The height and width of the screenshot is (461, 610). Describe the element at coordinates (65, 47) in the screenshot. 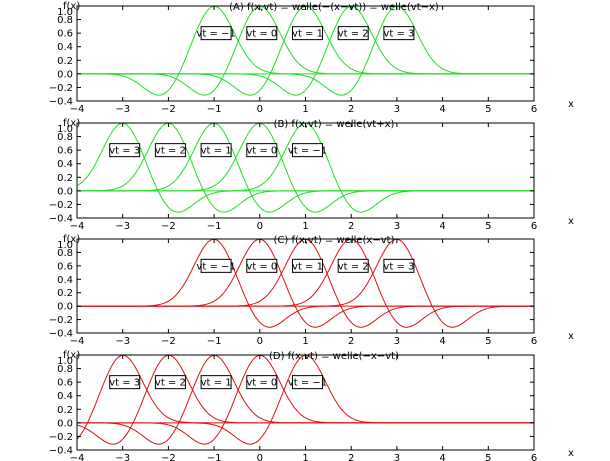

I see `y-tick-label-a-3: 0.4` at that location.